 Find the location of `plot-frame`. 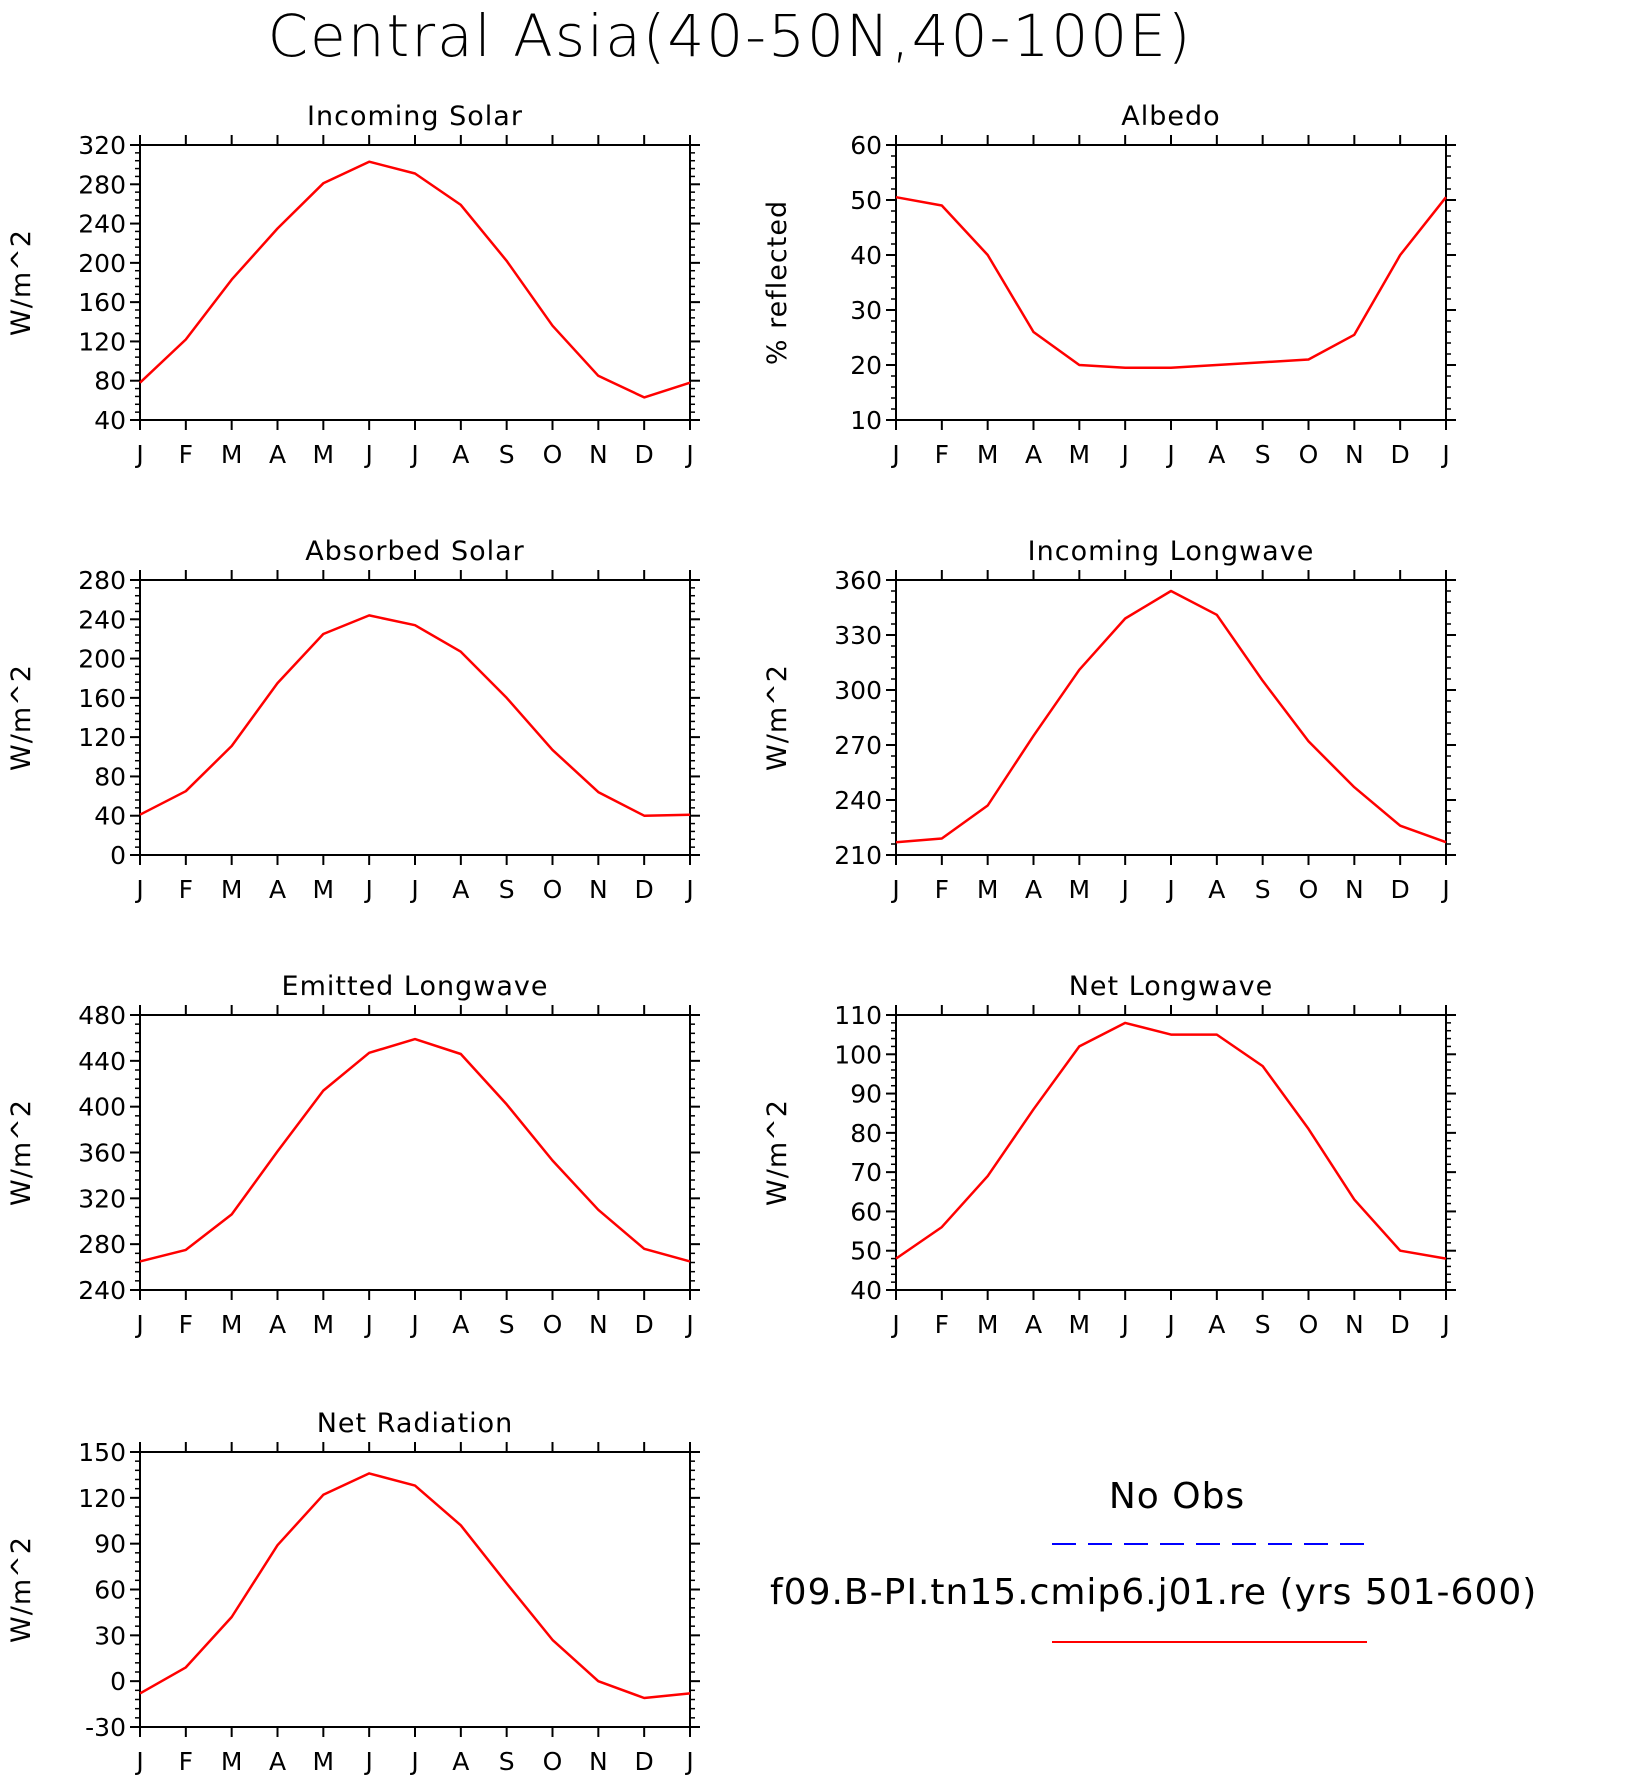

plot-frame is located at coordinates (415, 1152).